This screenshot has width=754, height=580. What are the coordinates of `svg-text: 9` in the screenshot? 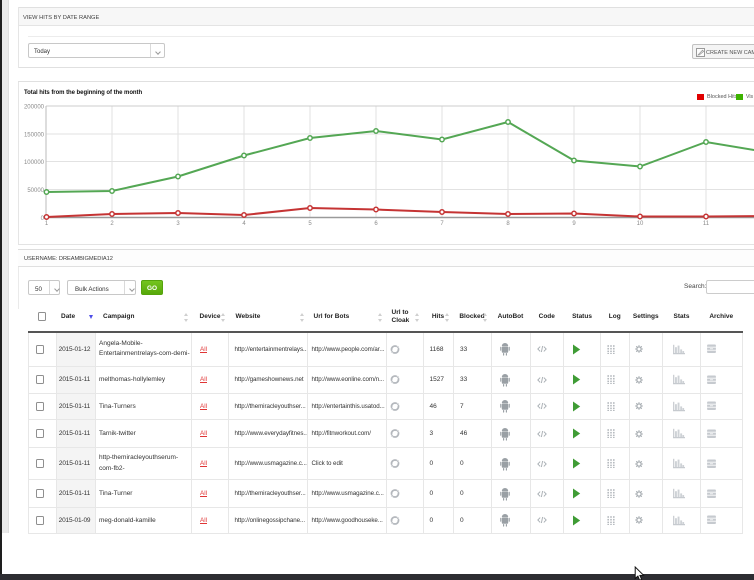 It's located at (574, 224).